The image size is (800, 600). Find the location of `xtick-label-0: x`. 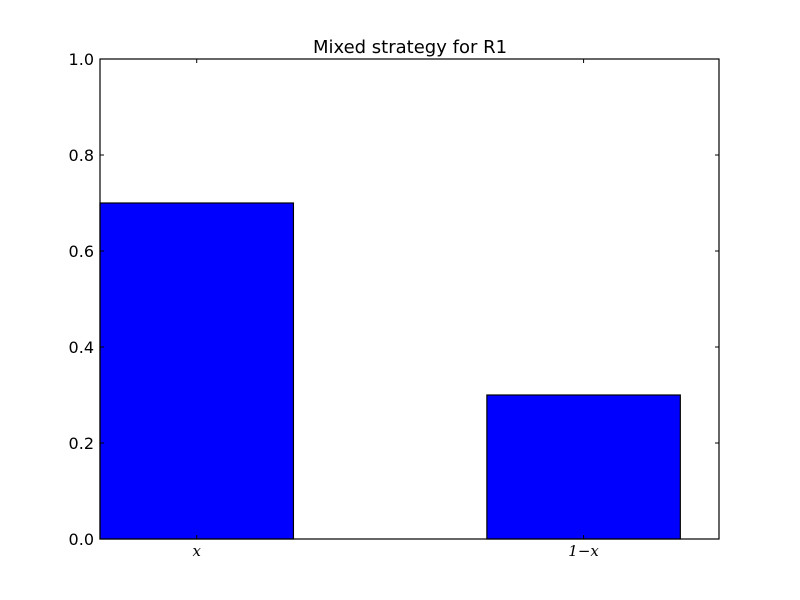

xtick-label-0: x is located at coordinates (196, 551).